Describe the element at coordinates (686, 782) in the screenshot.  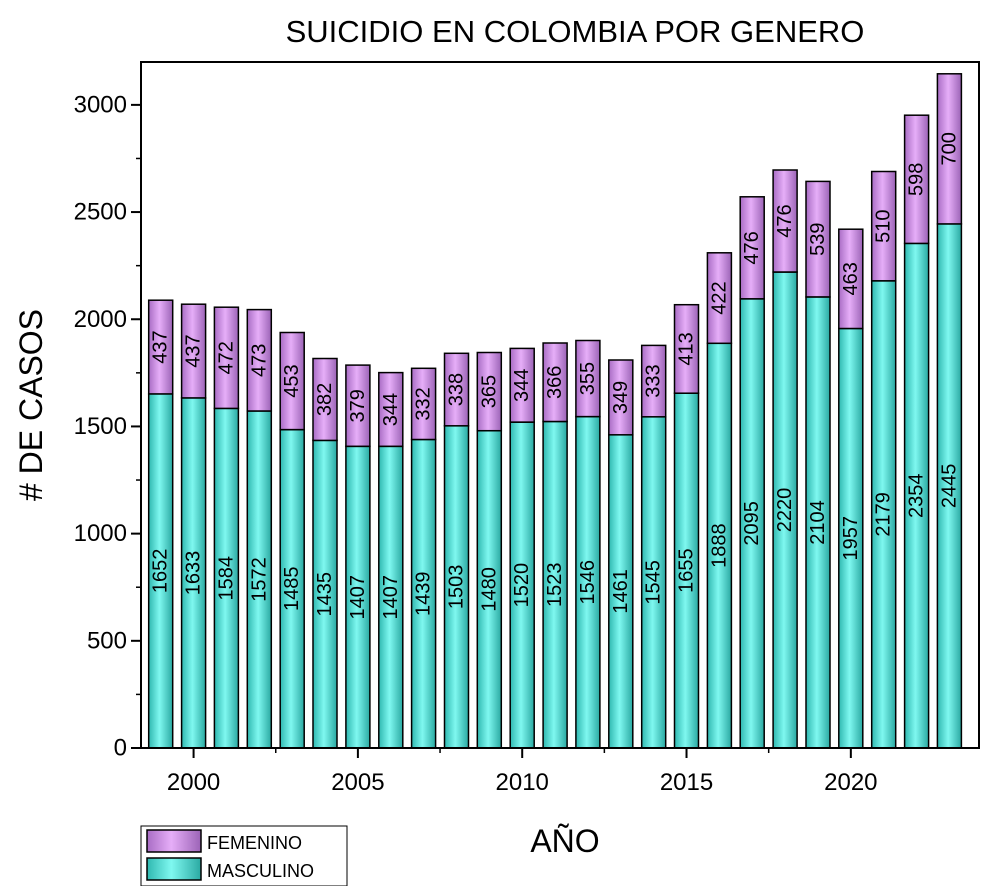
I see `x-tick-label-2015: 2015` at that location.